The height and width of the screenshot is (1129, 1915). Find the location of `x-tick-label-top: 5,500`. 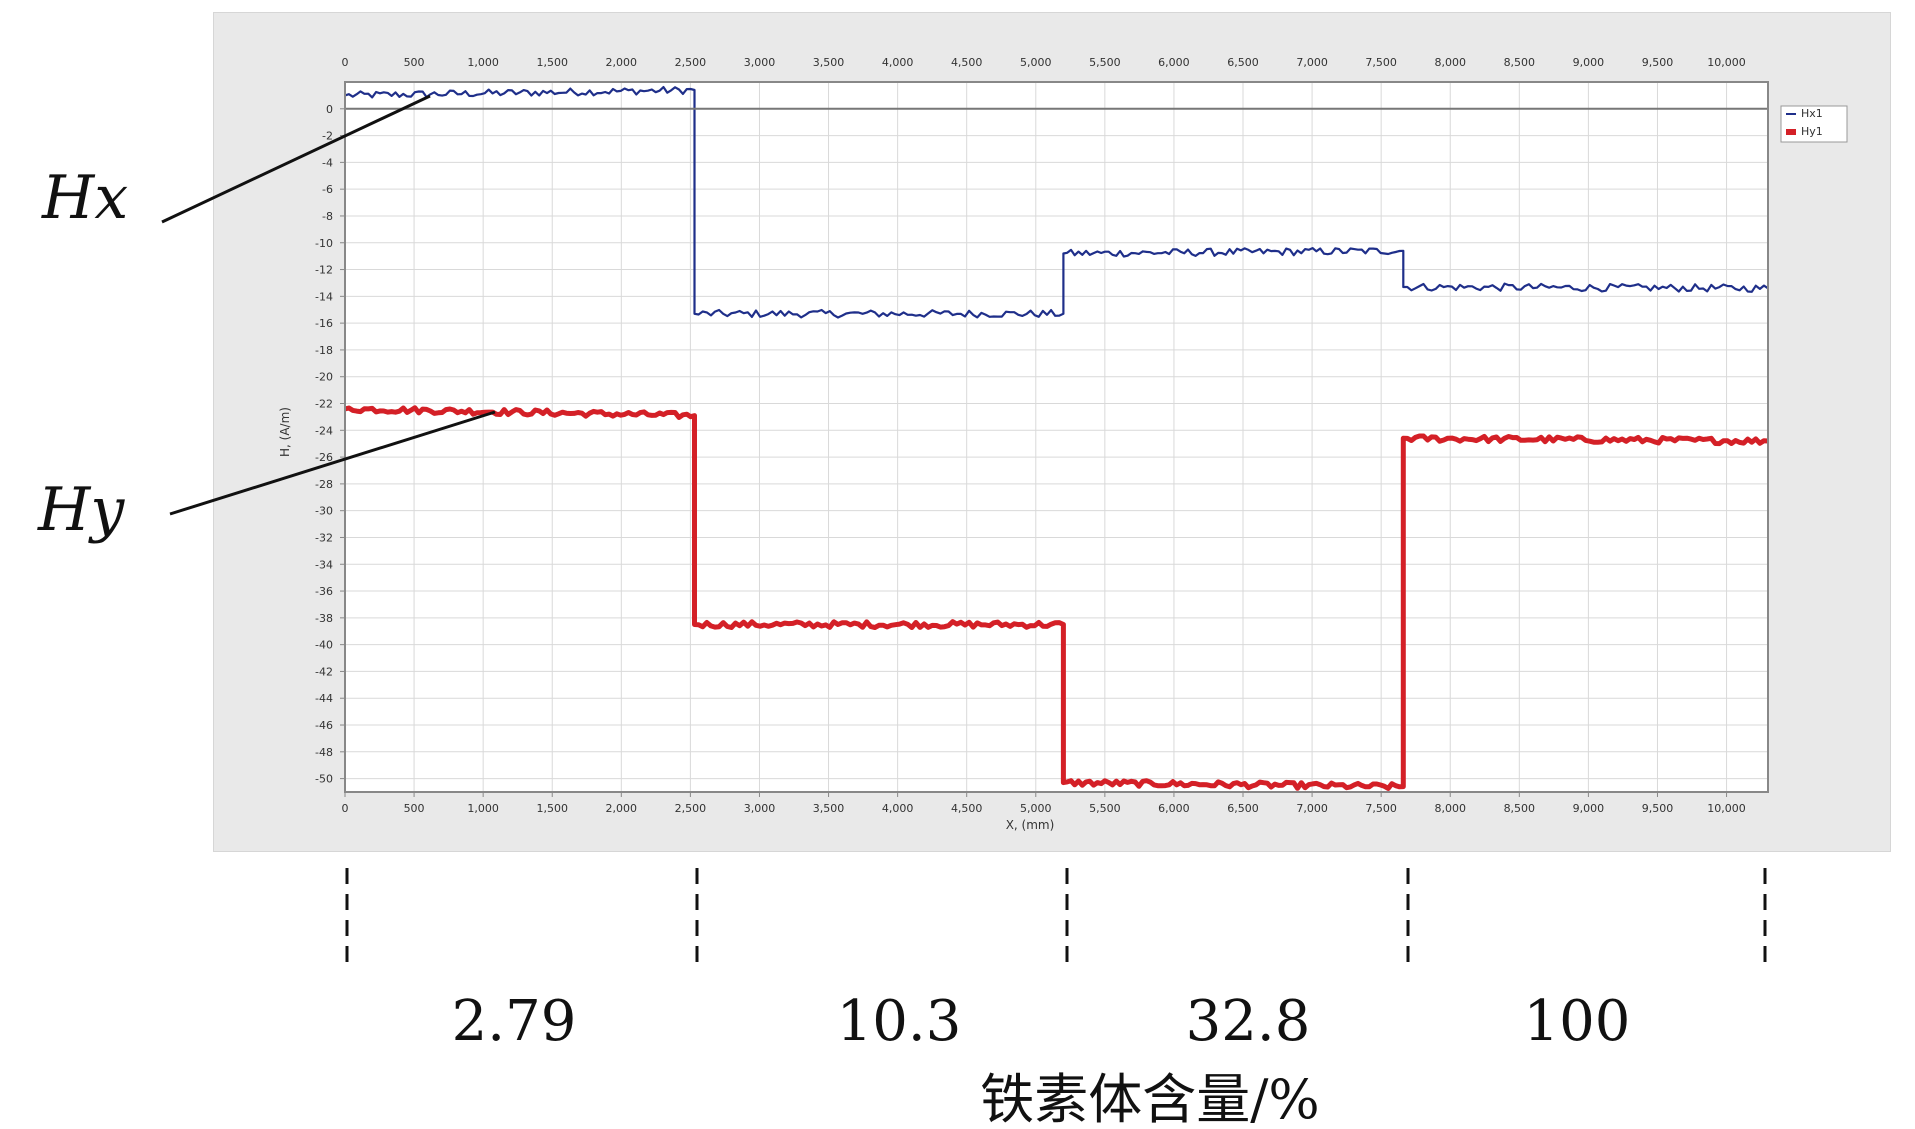

x-tick-label-top: 5,500 is located at coordinates (1105, 62).